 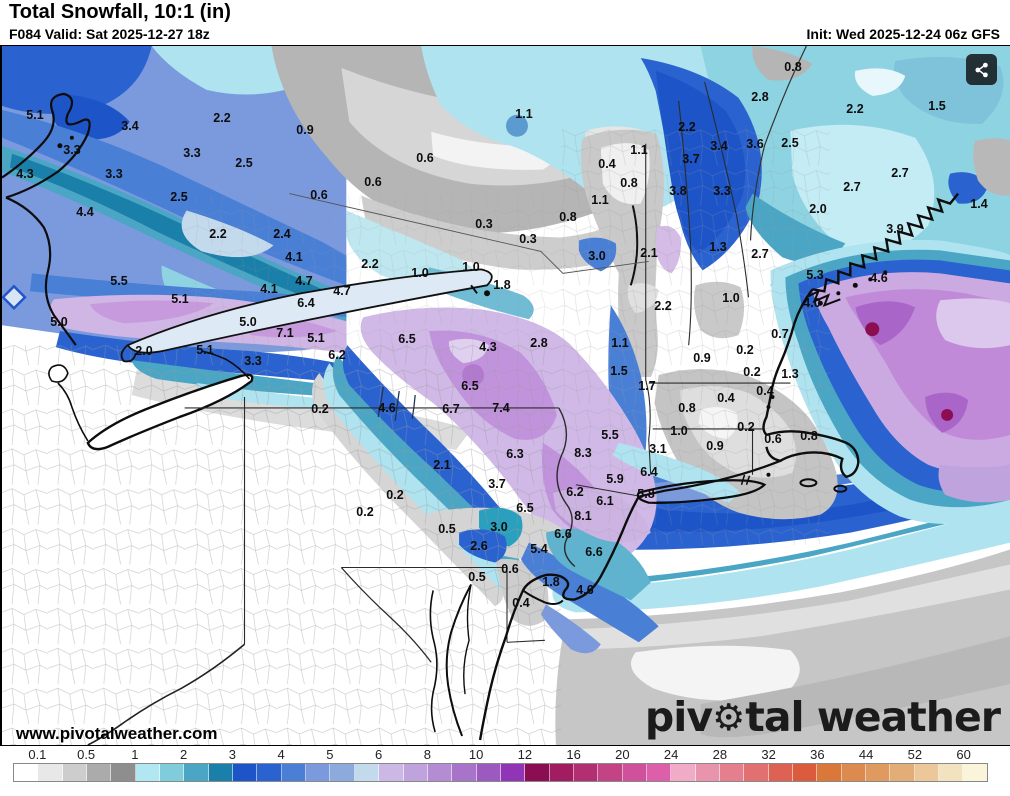 What do you see at coordinates (447, 529) in the screenshot?
I see `map-value-label: 0.5` at bounding box center [447, 529].